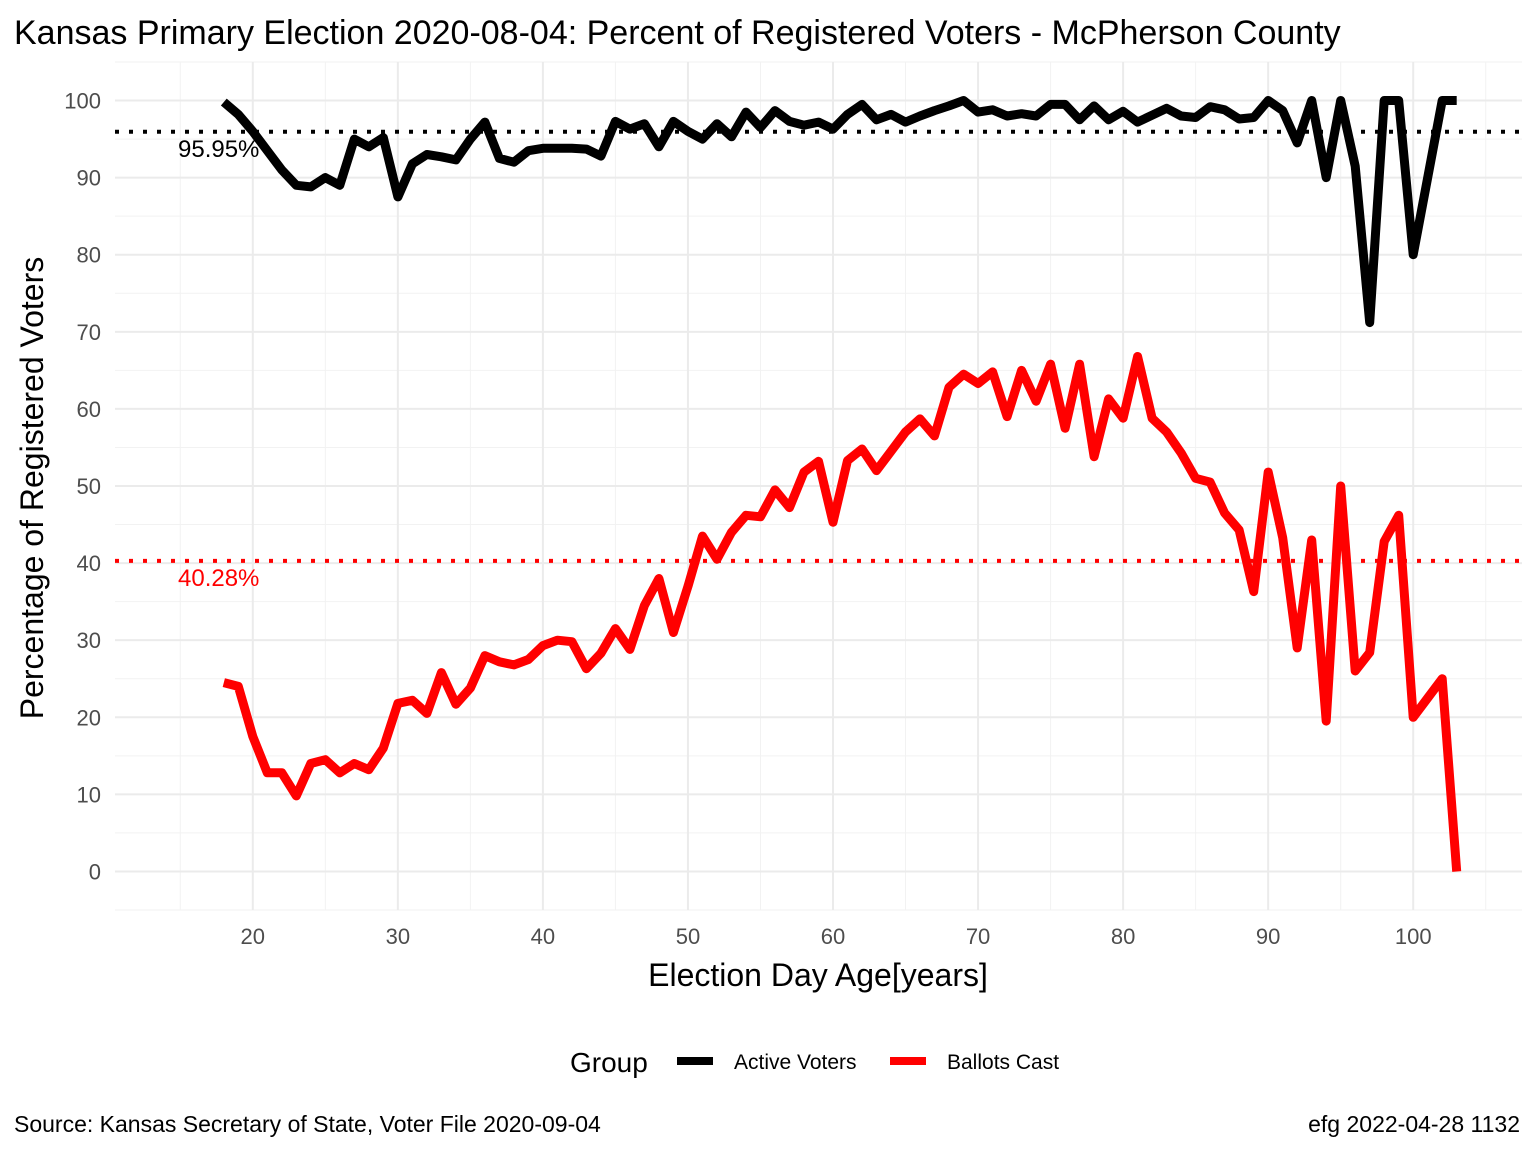 This screenshot has width=1536, height=1152. What do you see at coordinates (82, 101) in the screenshot?
I see `y-tick-label: 100` at bounding box center [82, 101].